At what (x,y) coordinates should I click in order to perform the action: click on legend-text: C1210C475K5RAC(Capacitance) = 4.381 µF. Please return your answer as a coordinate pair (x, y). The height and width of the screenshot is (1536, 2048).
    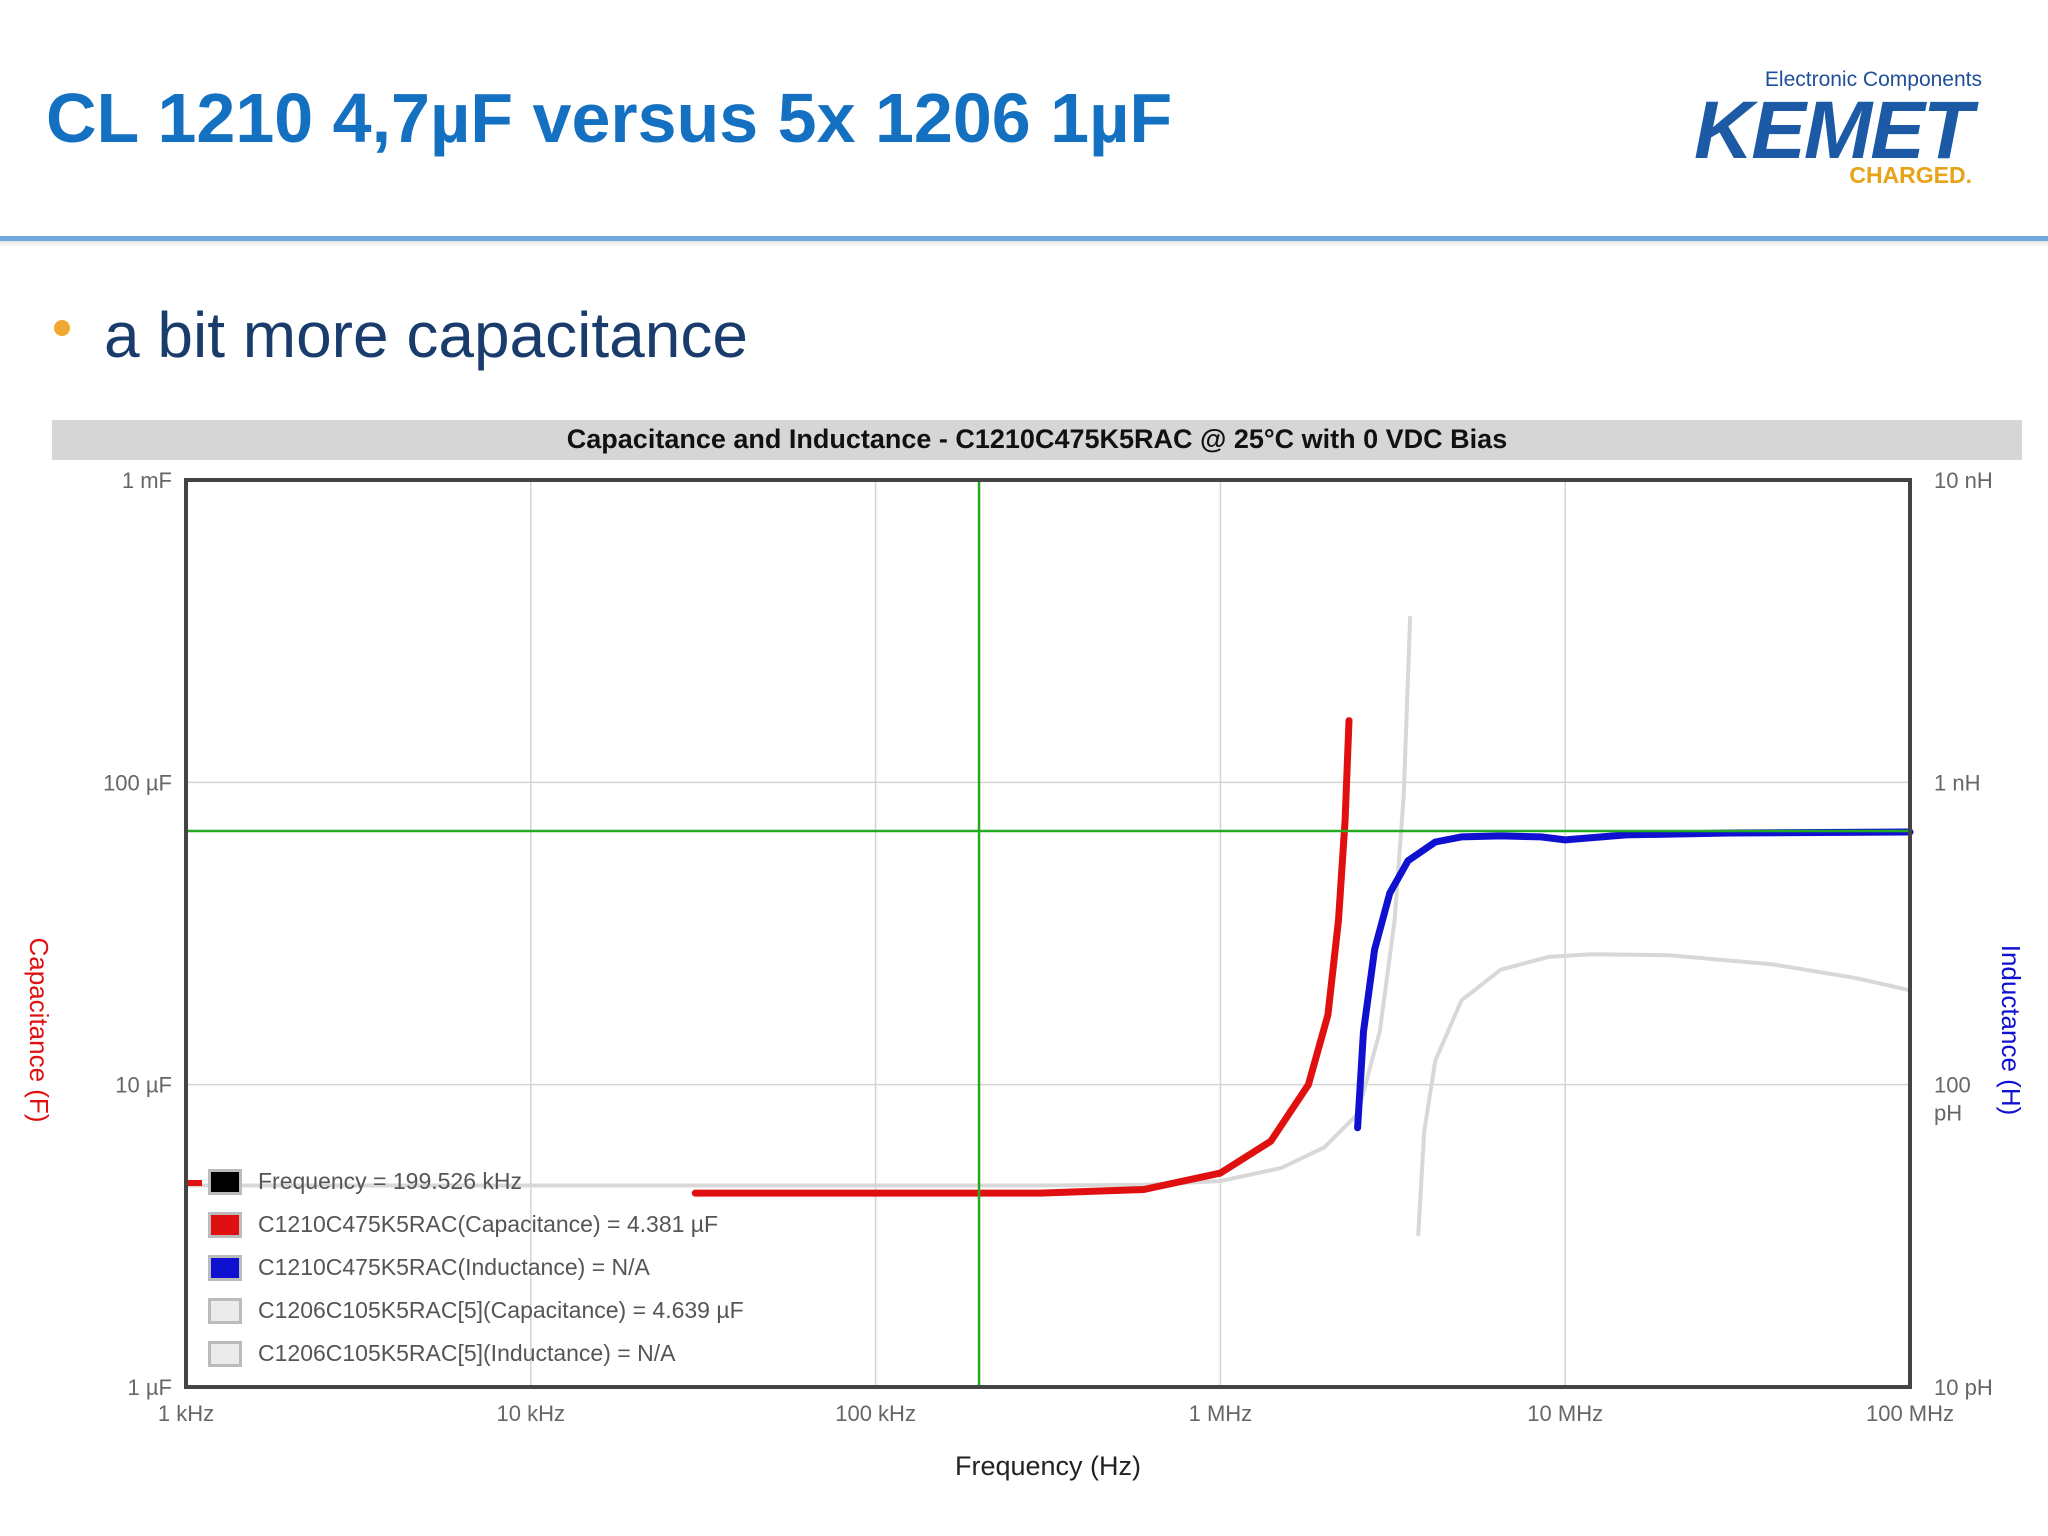
    Looking at the image, I should click on (488, 1224).